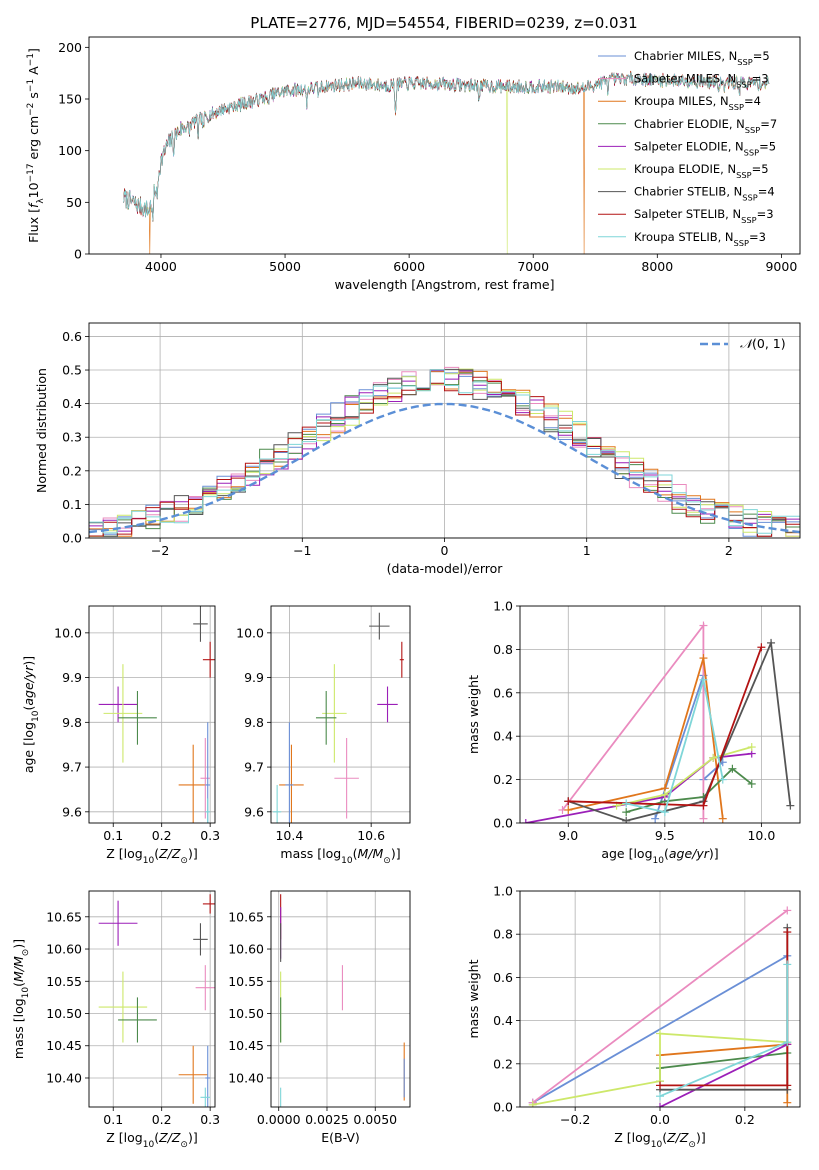 This screenshot has height=1170, width=819. What do you see at coordinates (327, 1119) in the screenshot?
I see `x-tick-label: 0.0025` at bounding box center [327, 1119].